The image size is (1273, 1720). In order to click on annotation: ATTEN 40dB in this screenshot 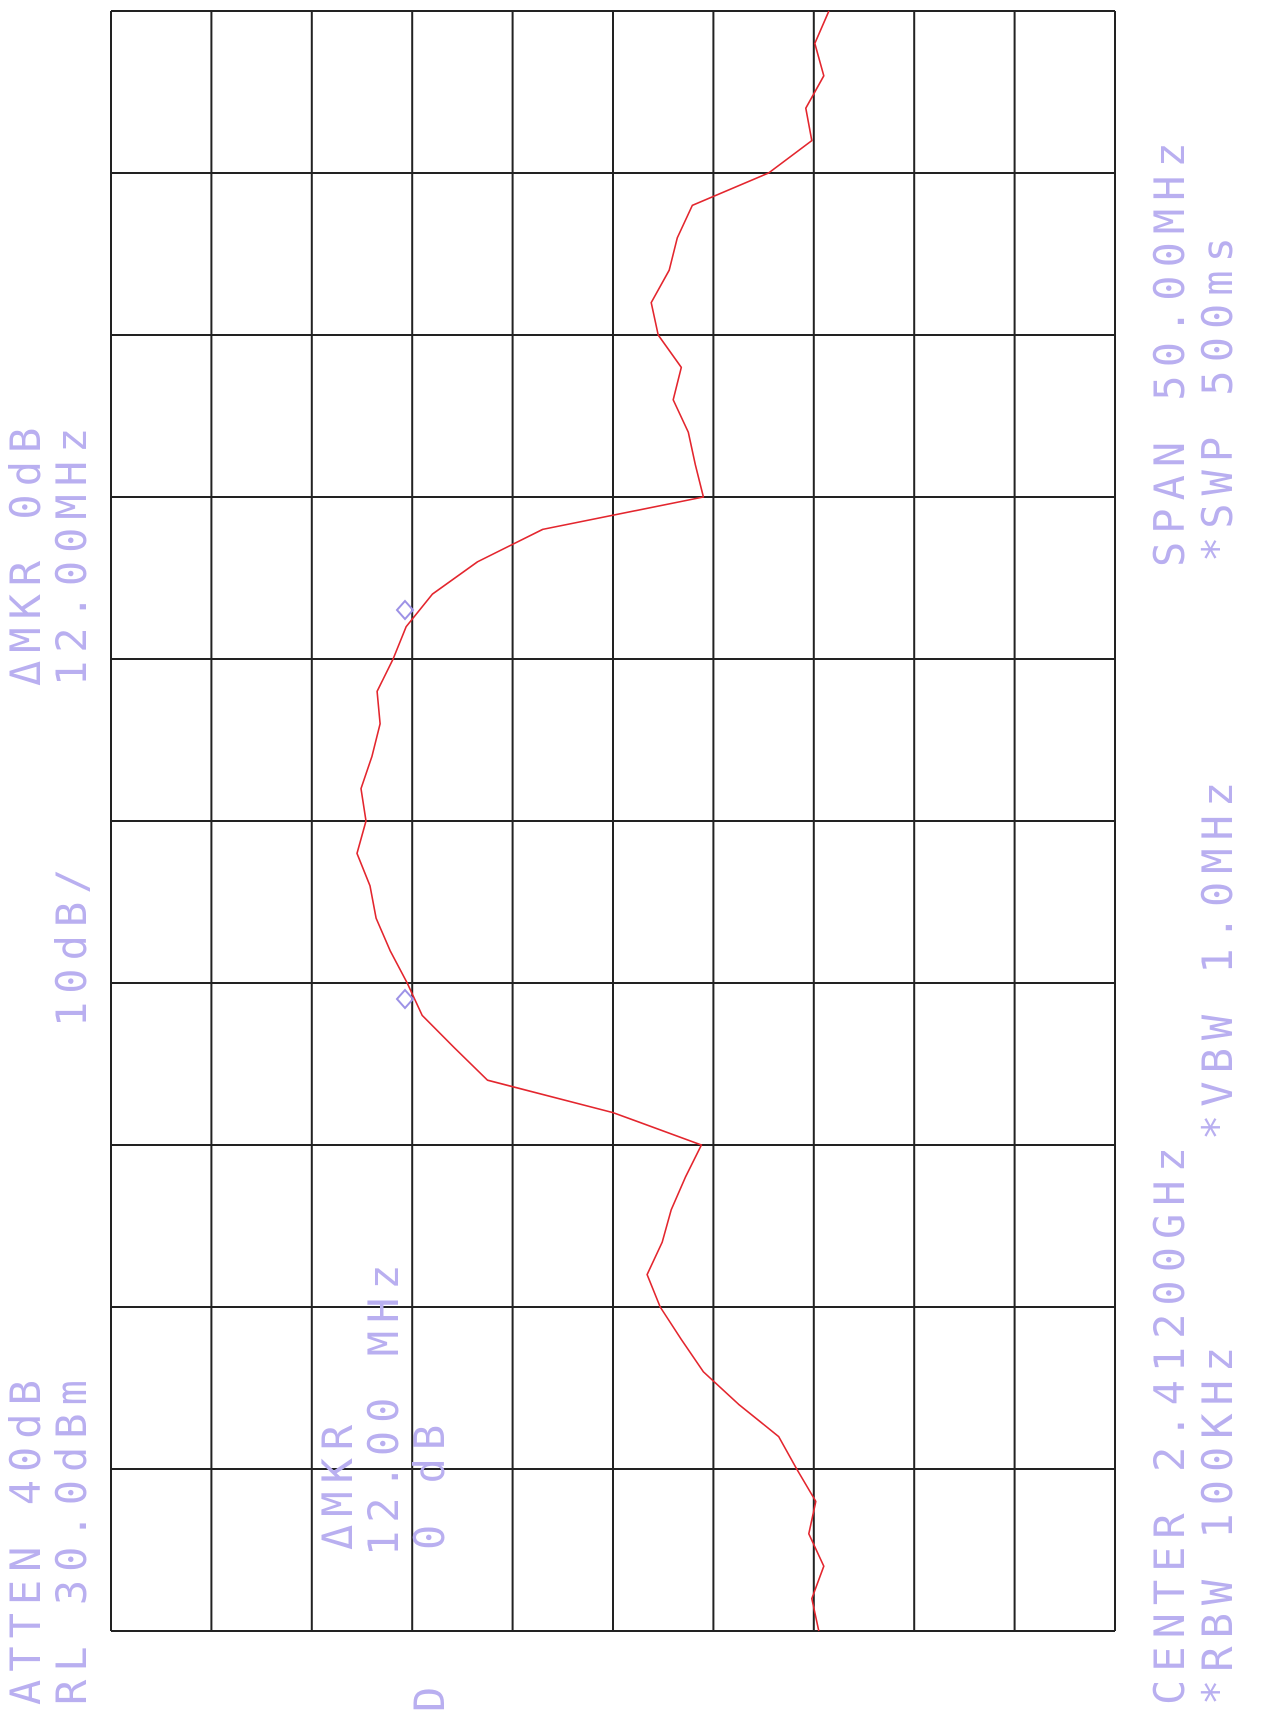, I will do `click(25, 1538)`.